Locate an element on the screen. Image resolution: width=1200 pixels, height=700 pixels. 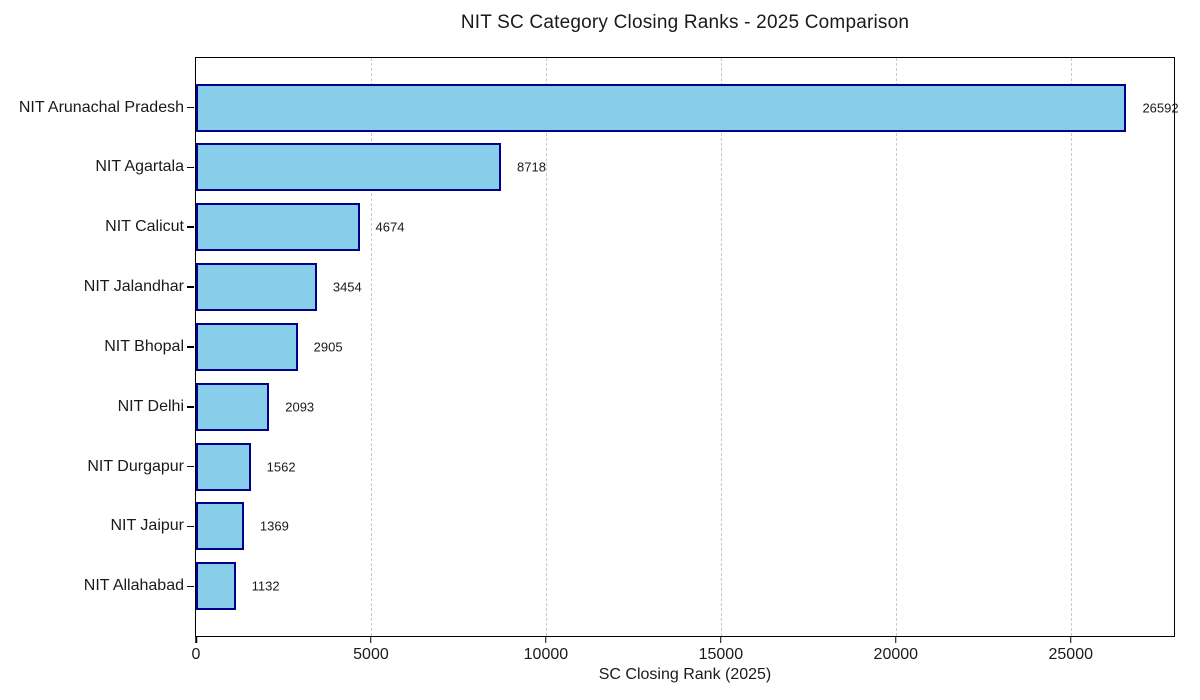
bar-value-label: 3454 is located at coordinates (347, 287).